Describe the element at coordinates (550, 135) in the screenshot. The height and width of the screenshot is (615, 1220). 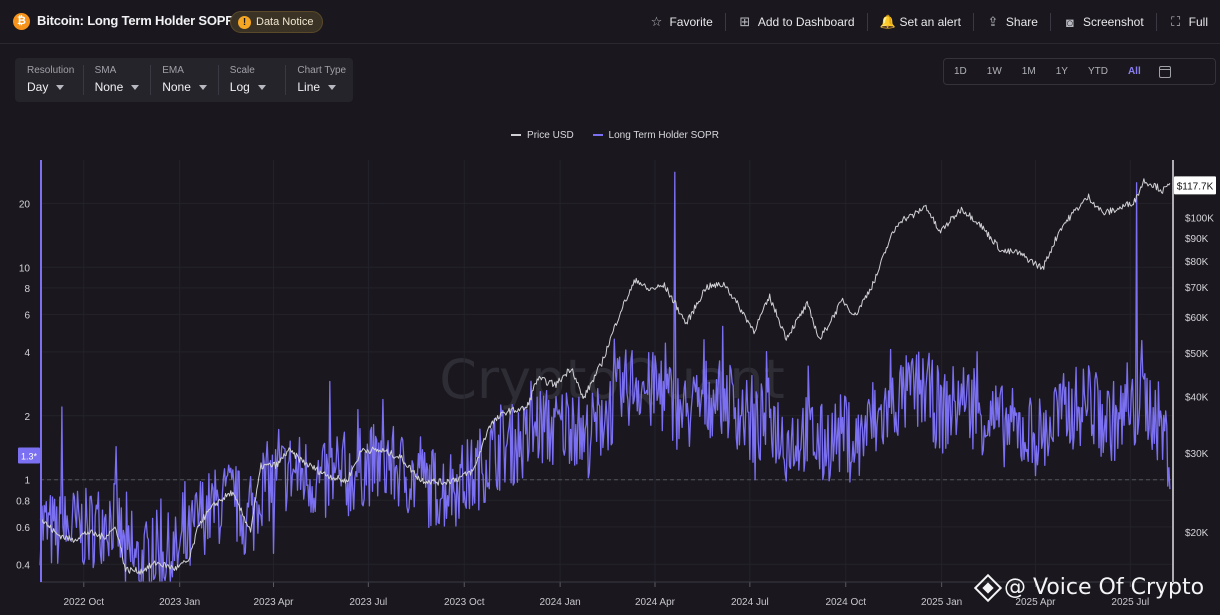
I see `legend-label-price: Price USD` at that location.